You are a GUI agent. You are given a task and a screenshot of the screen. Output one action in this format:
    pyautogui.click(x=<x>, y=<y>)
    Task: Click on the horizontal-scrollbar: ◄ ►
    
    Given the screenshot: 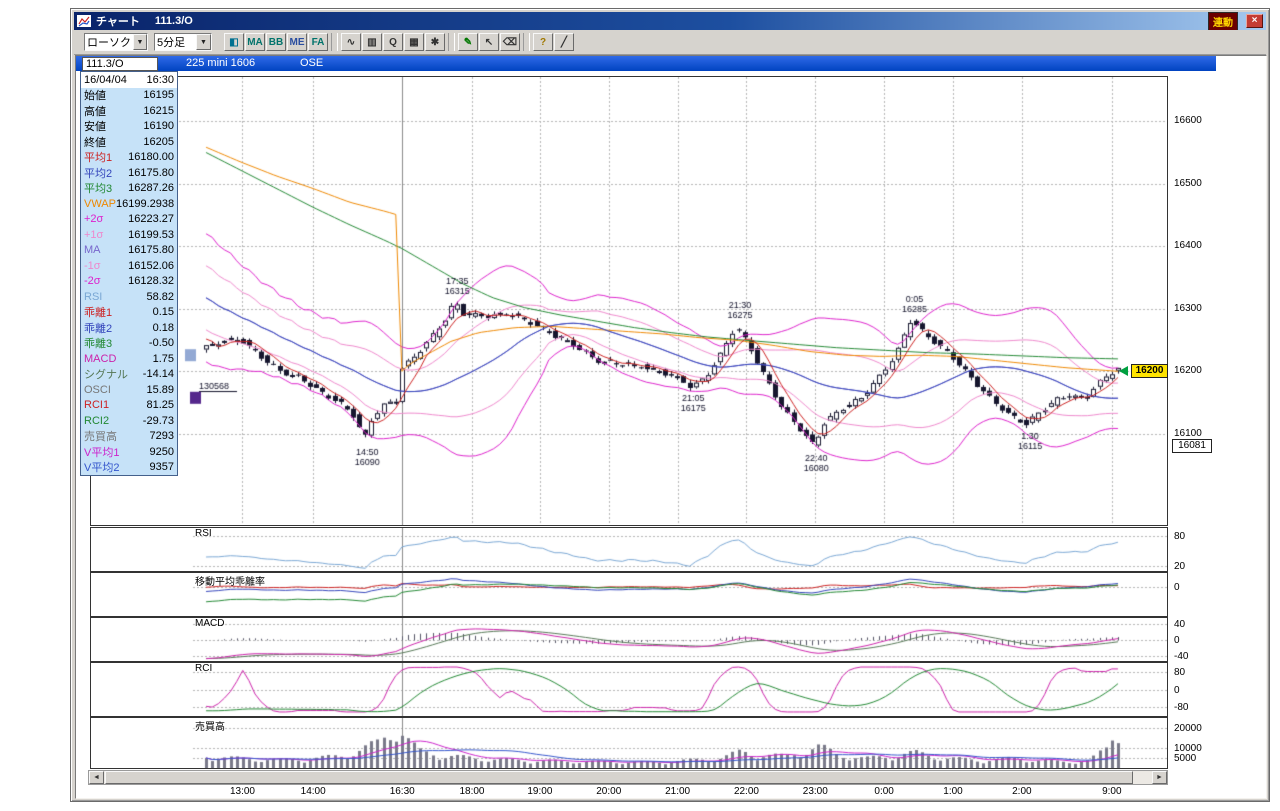 What is the action you would take?
    pyautogui.click(x=628, y=777)
    